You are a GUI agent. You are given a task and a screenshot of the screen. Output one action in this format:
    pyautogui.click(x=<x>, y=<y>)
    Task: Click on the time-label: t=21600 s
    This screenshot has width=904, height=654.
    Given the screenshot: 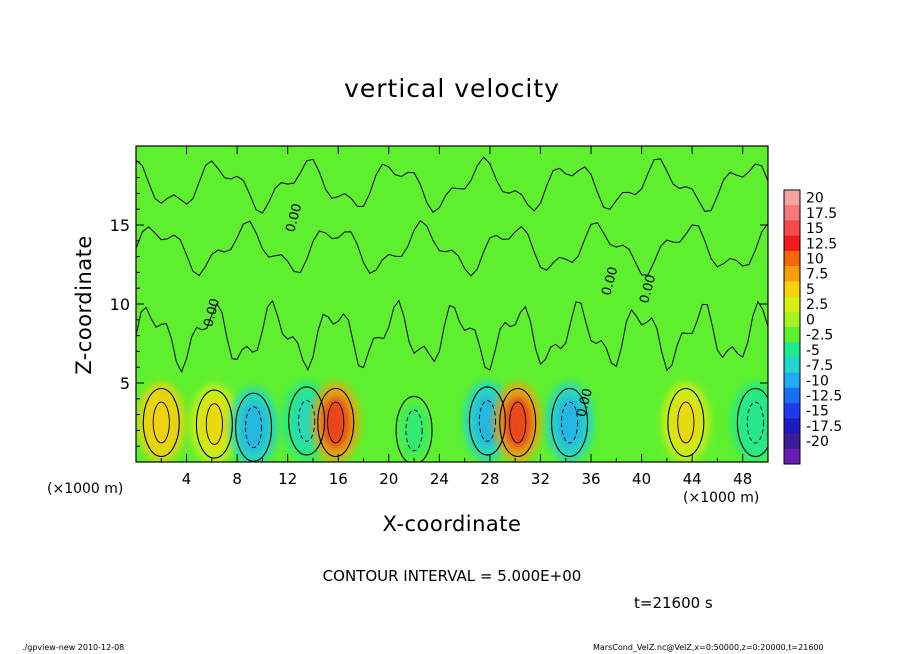 What is the action you would take?
    pyautogui.click(x=673, y=603)
    